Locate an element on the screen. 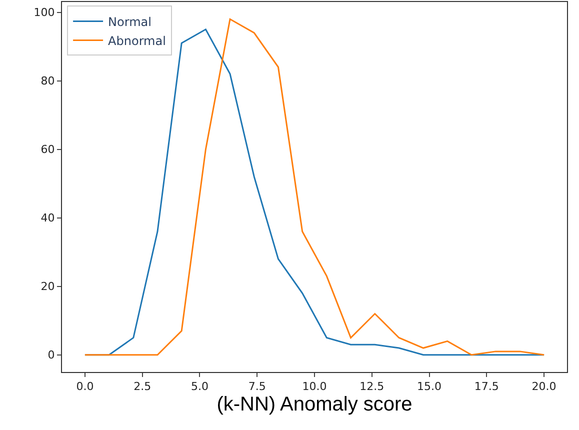 The width and height of the screenshot is (579, 430). y-tick-label: 100 is located at coordinates (44, 13).